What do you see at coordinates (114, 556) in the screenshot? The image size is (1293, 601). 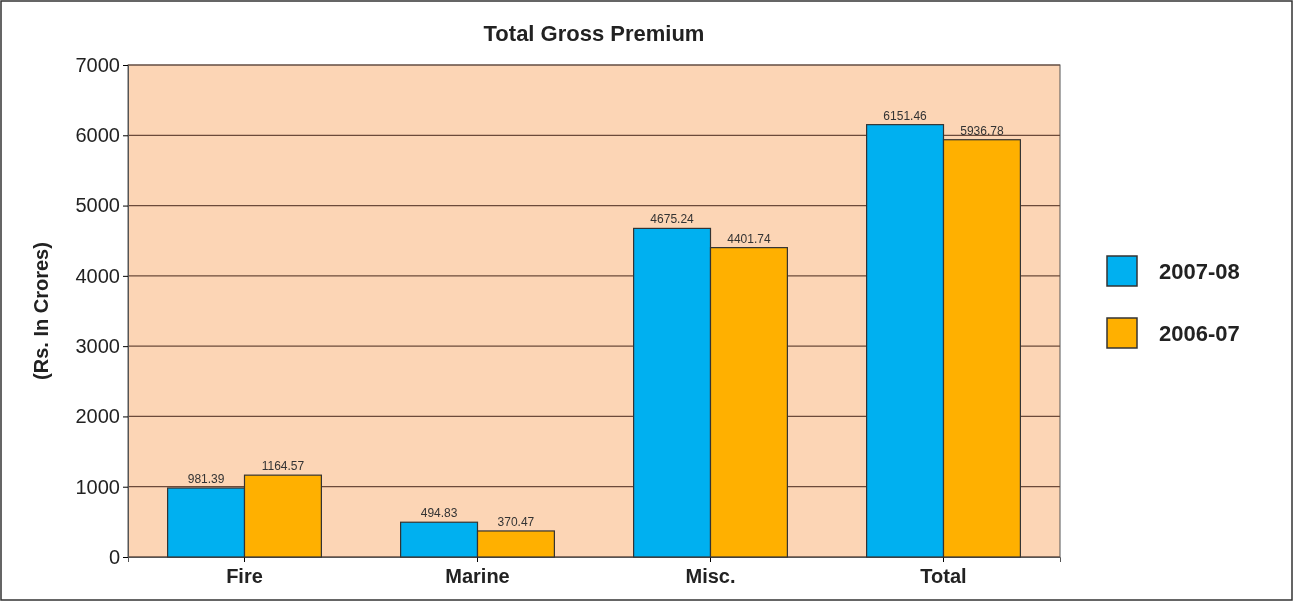 I see `y-tick-label: 0` at bounding box center [114, 556].